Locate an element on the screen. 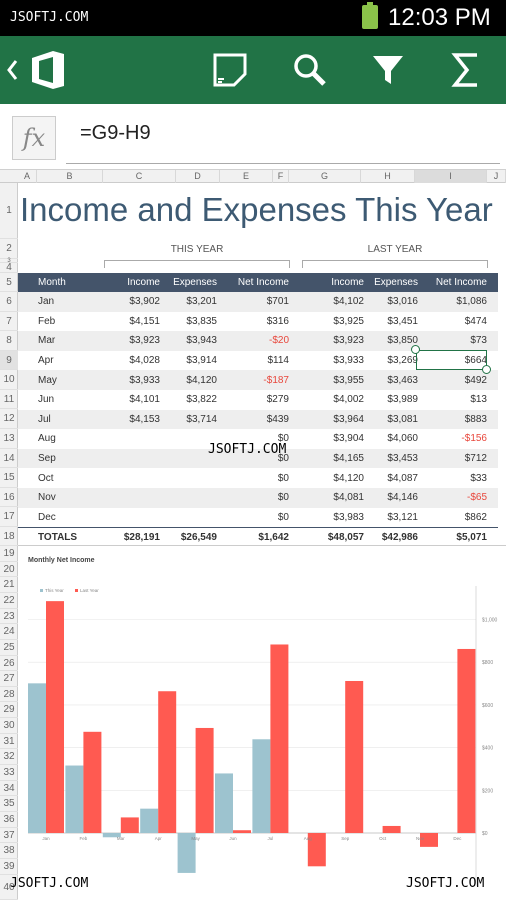 This screenshot has width=506, height=900. table-cell: $5,071 is located at coordinates (471, 537).